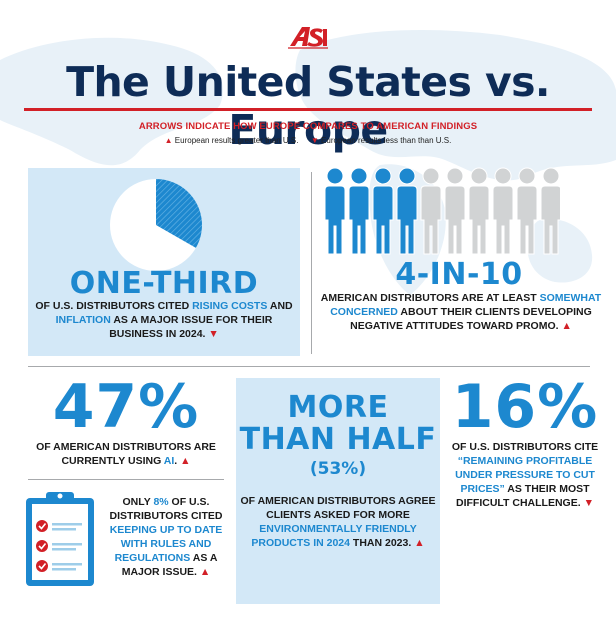 This screenshot has width=616, height=640. What do you see at coordinates (338, 469) in the screenshot?
I see `fifty-three-percent: (53%)` at bounding box center [338, 469].